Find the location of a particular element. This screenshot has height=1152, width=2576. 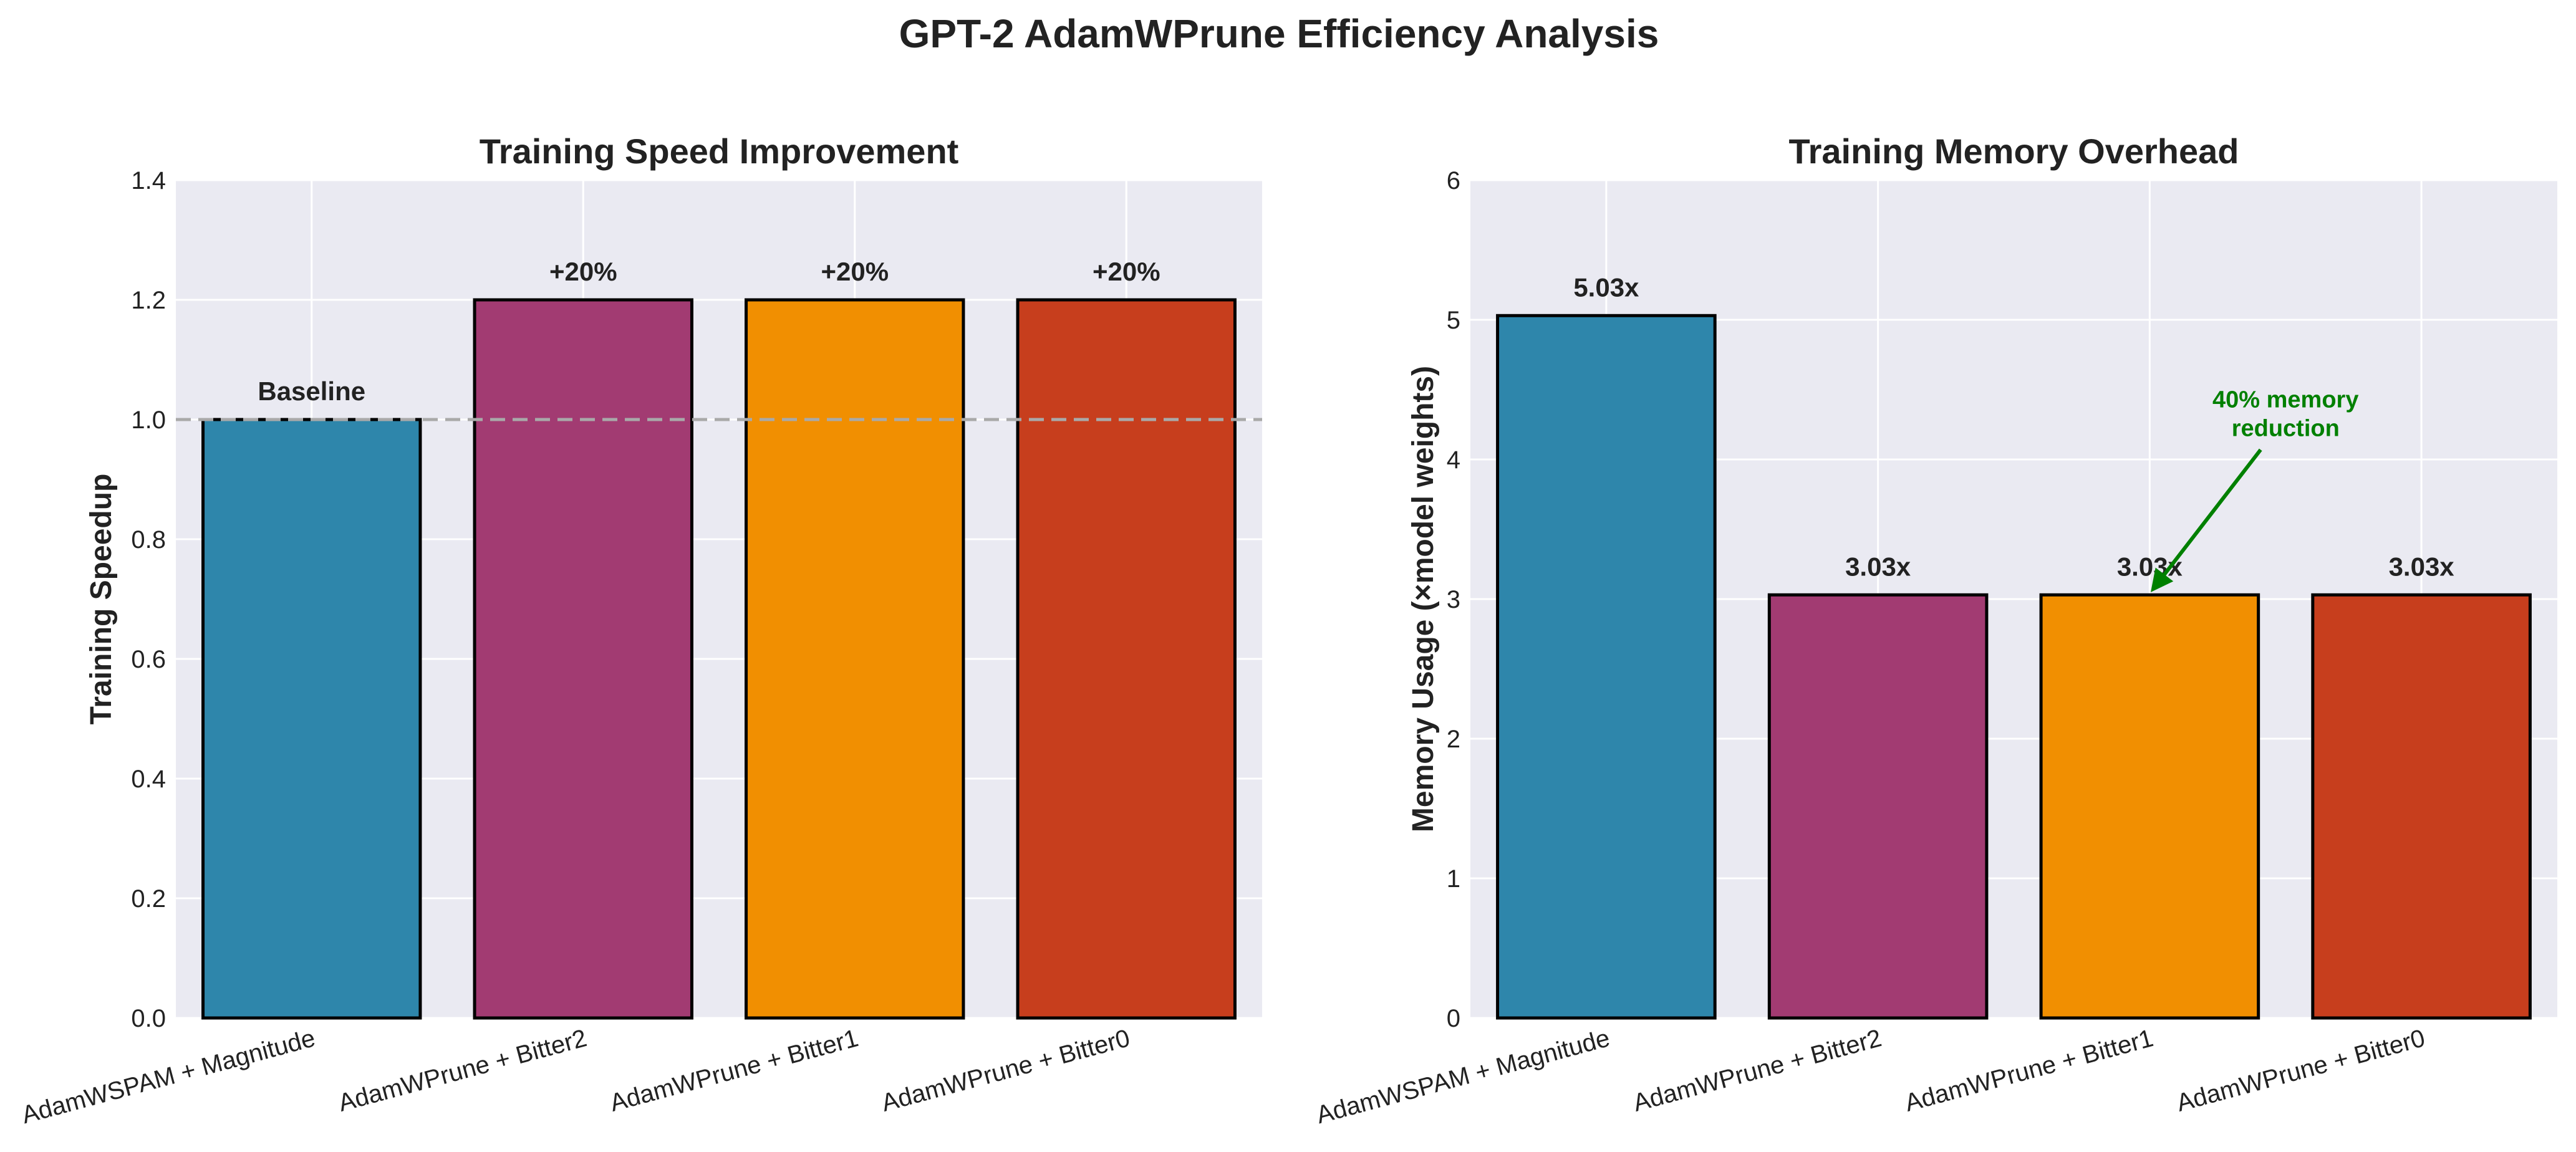

y-tick-label: 1 is located at coordinates (1453, 879).